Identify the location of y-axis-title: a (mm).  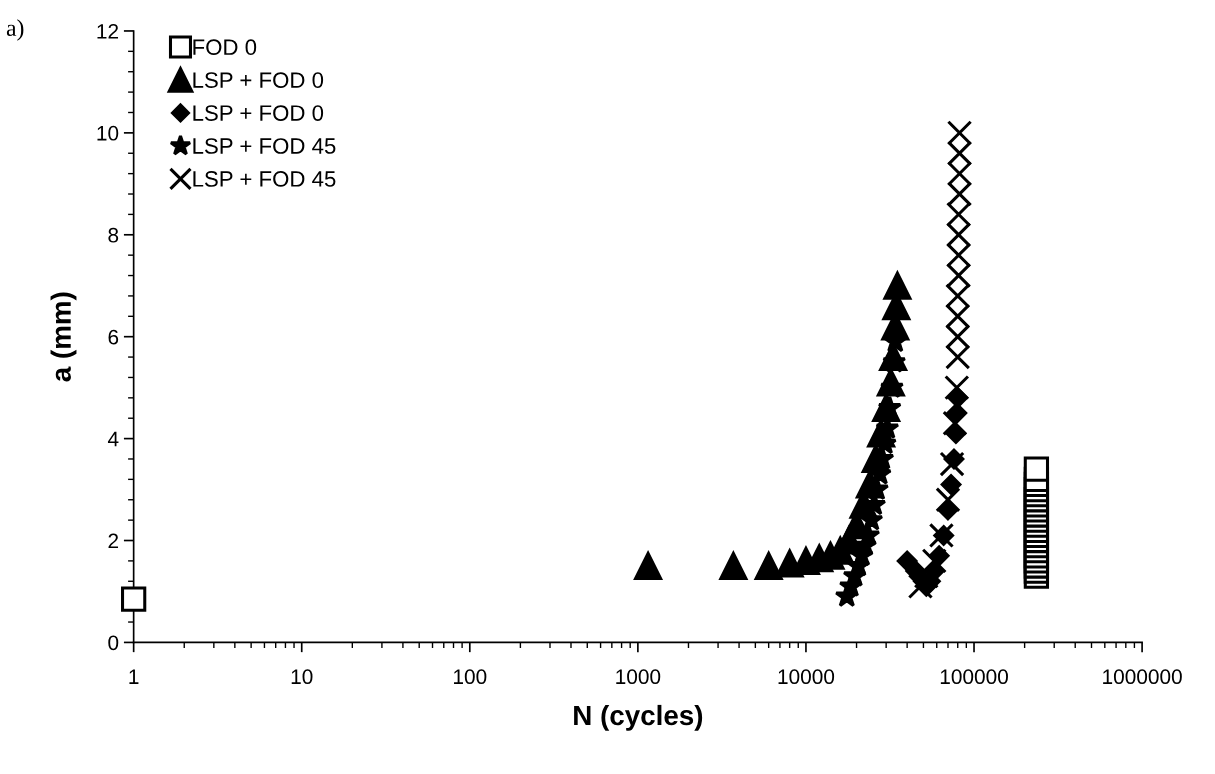
(63, 337).